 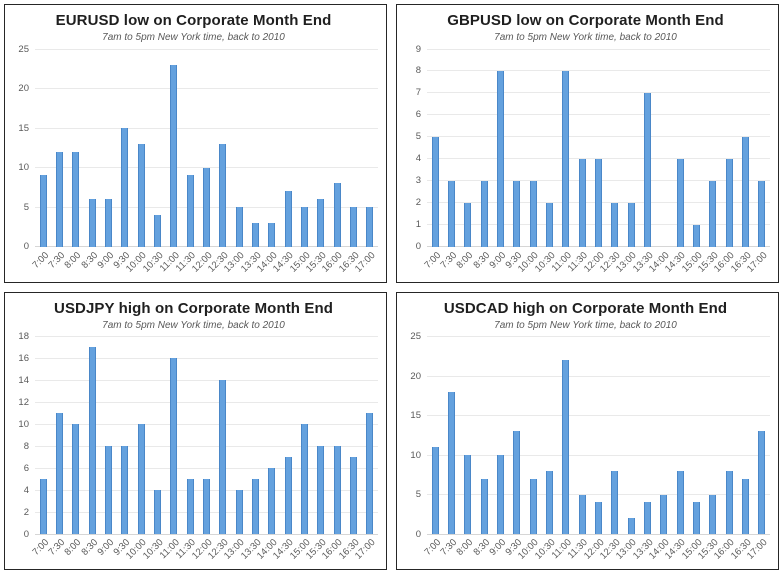 I want to click on y-tick-label: 18, so click(x=23, y=336).